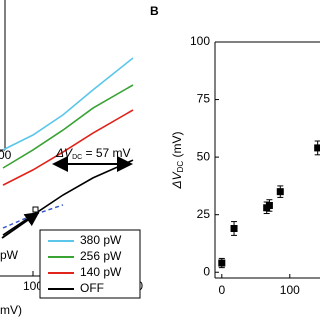 The image size is (320, 320). What do you see at coordinates (9, 255) in the screenshot?
I see `cropped-label: pW` at bounding box center [9, 255].